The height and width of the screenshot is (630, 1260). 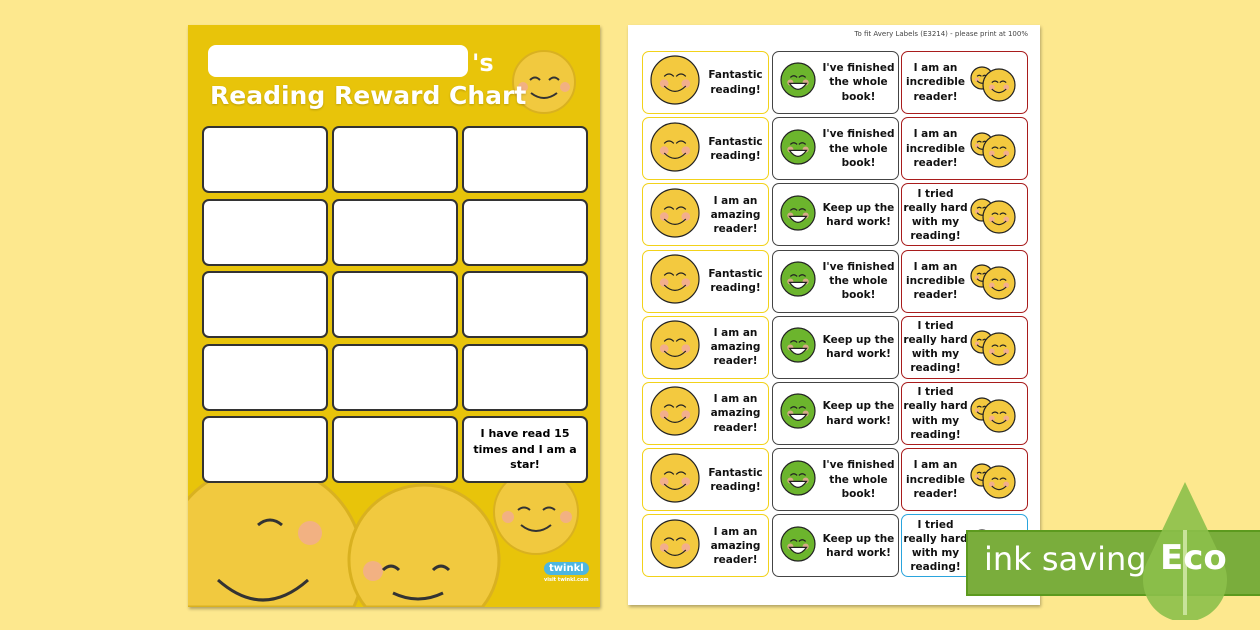 What do you see at coordinates (1193, 558) in the screenshot?
I see `eco-label: Eco` at bounding box center [1193, 558].